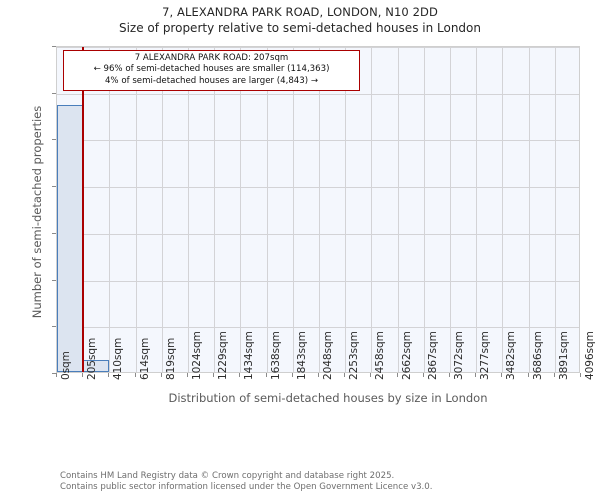  Describe the element at coordinates (300, 12) in the screenshot. I see `page-title: 7, ALEXANDRA PARK ROAD, LONDON, N10 2DD` at that location.